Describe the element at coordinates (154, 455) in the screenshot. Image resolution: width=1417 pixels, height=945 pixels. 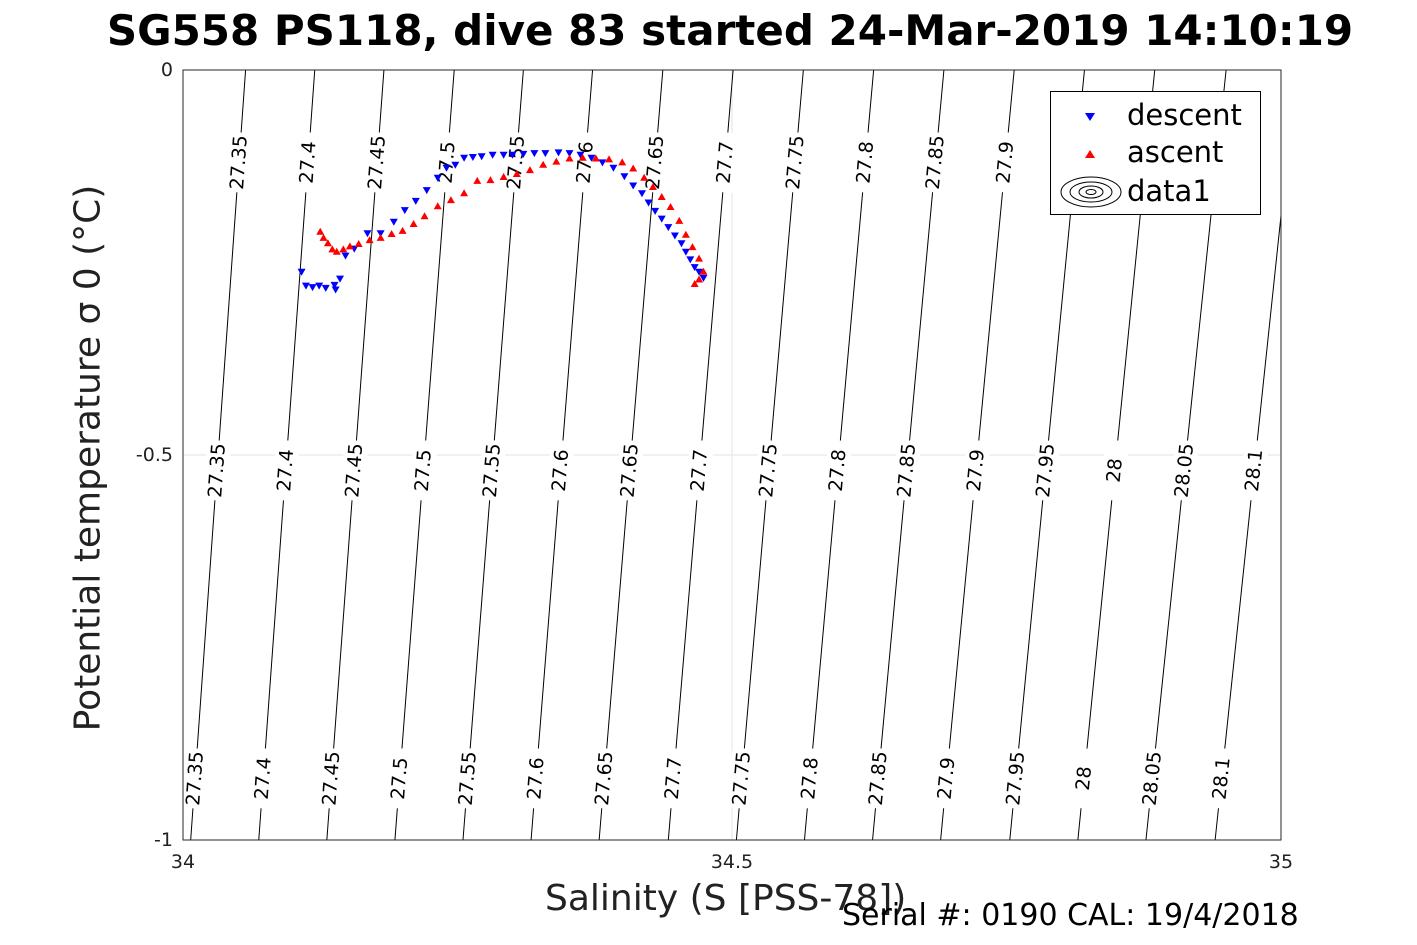
I see `y-tick-label: -0.5` at that location.